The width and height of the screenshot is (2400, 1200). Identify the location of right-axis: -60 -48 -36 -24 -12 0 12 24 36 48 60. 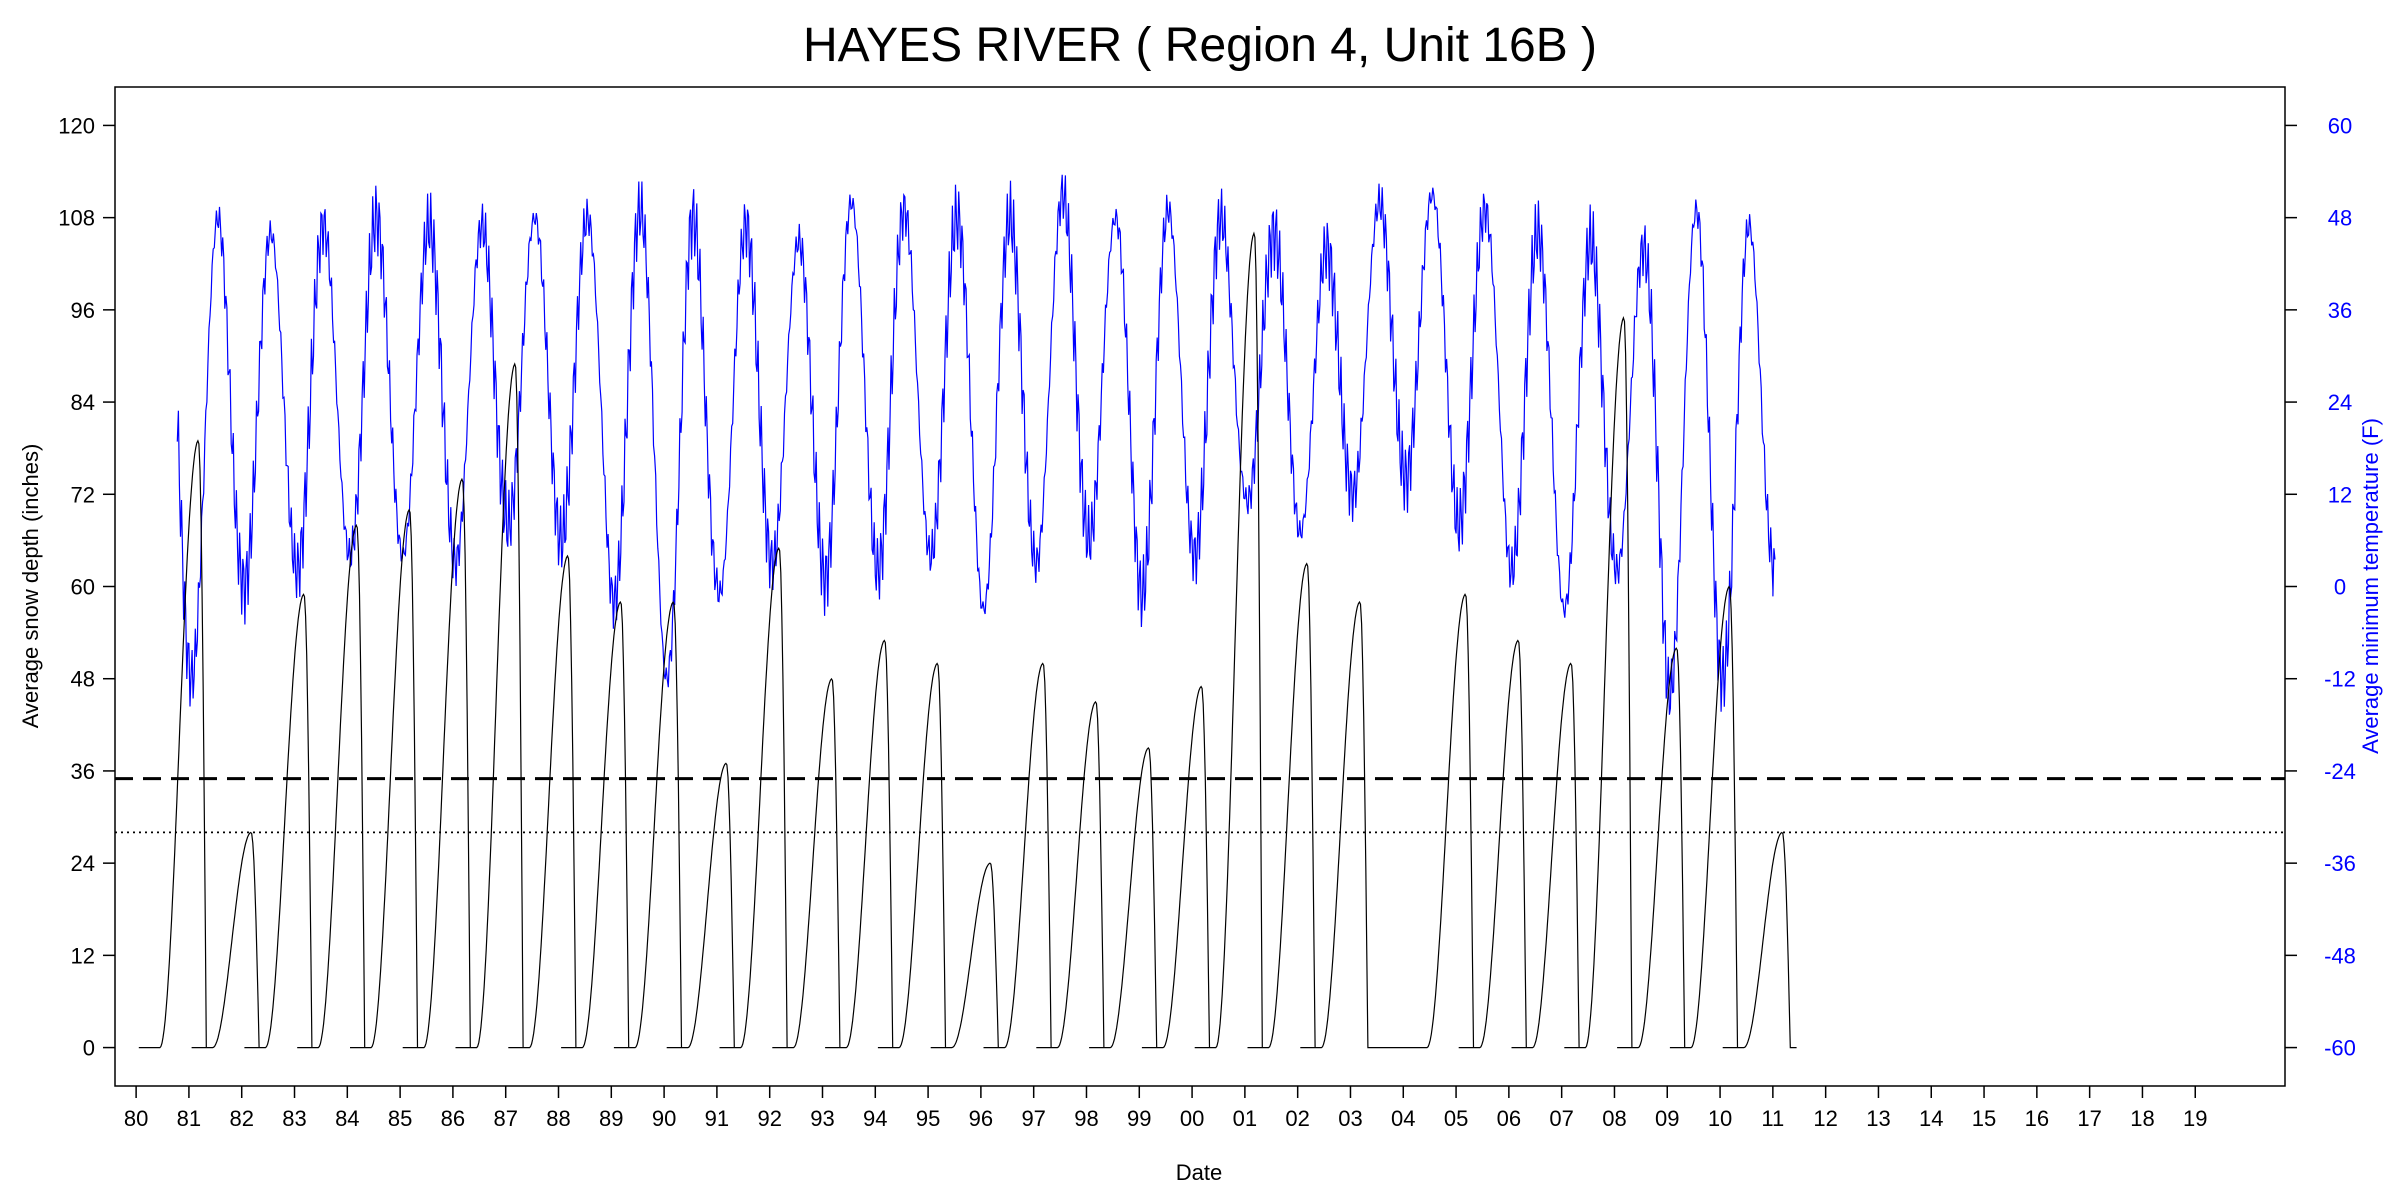
(2320, 587).